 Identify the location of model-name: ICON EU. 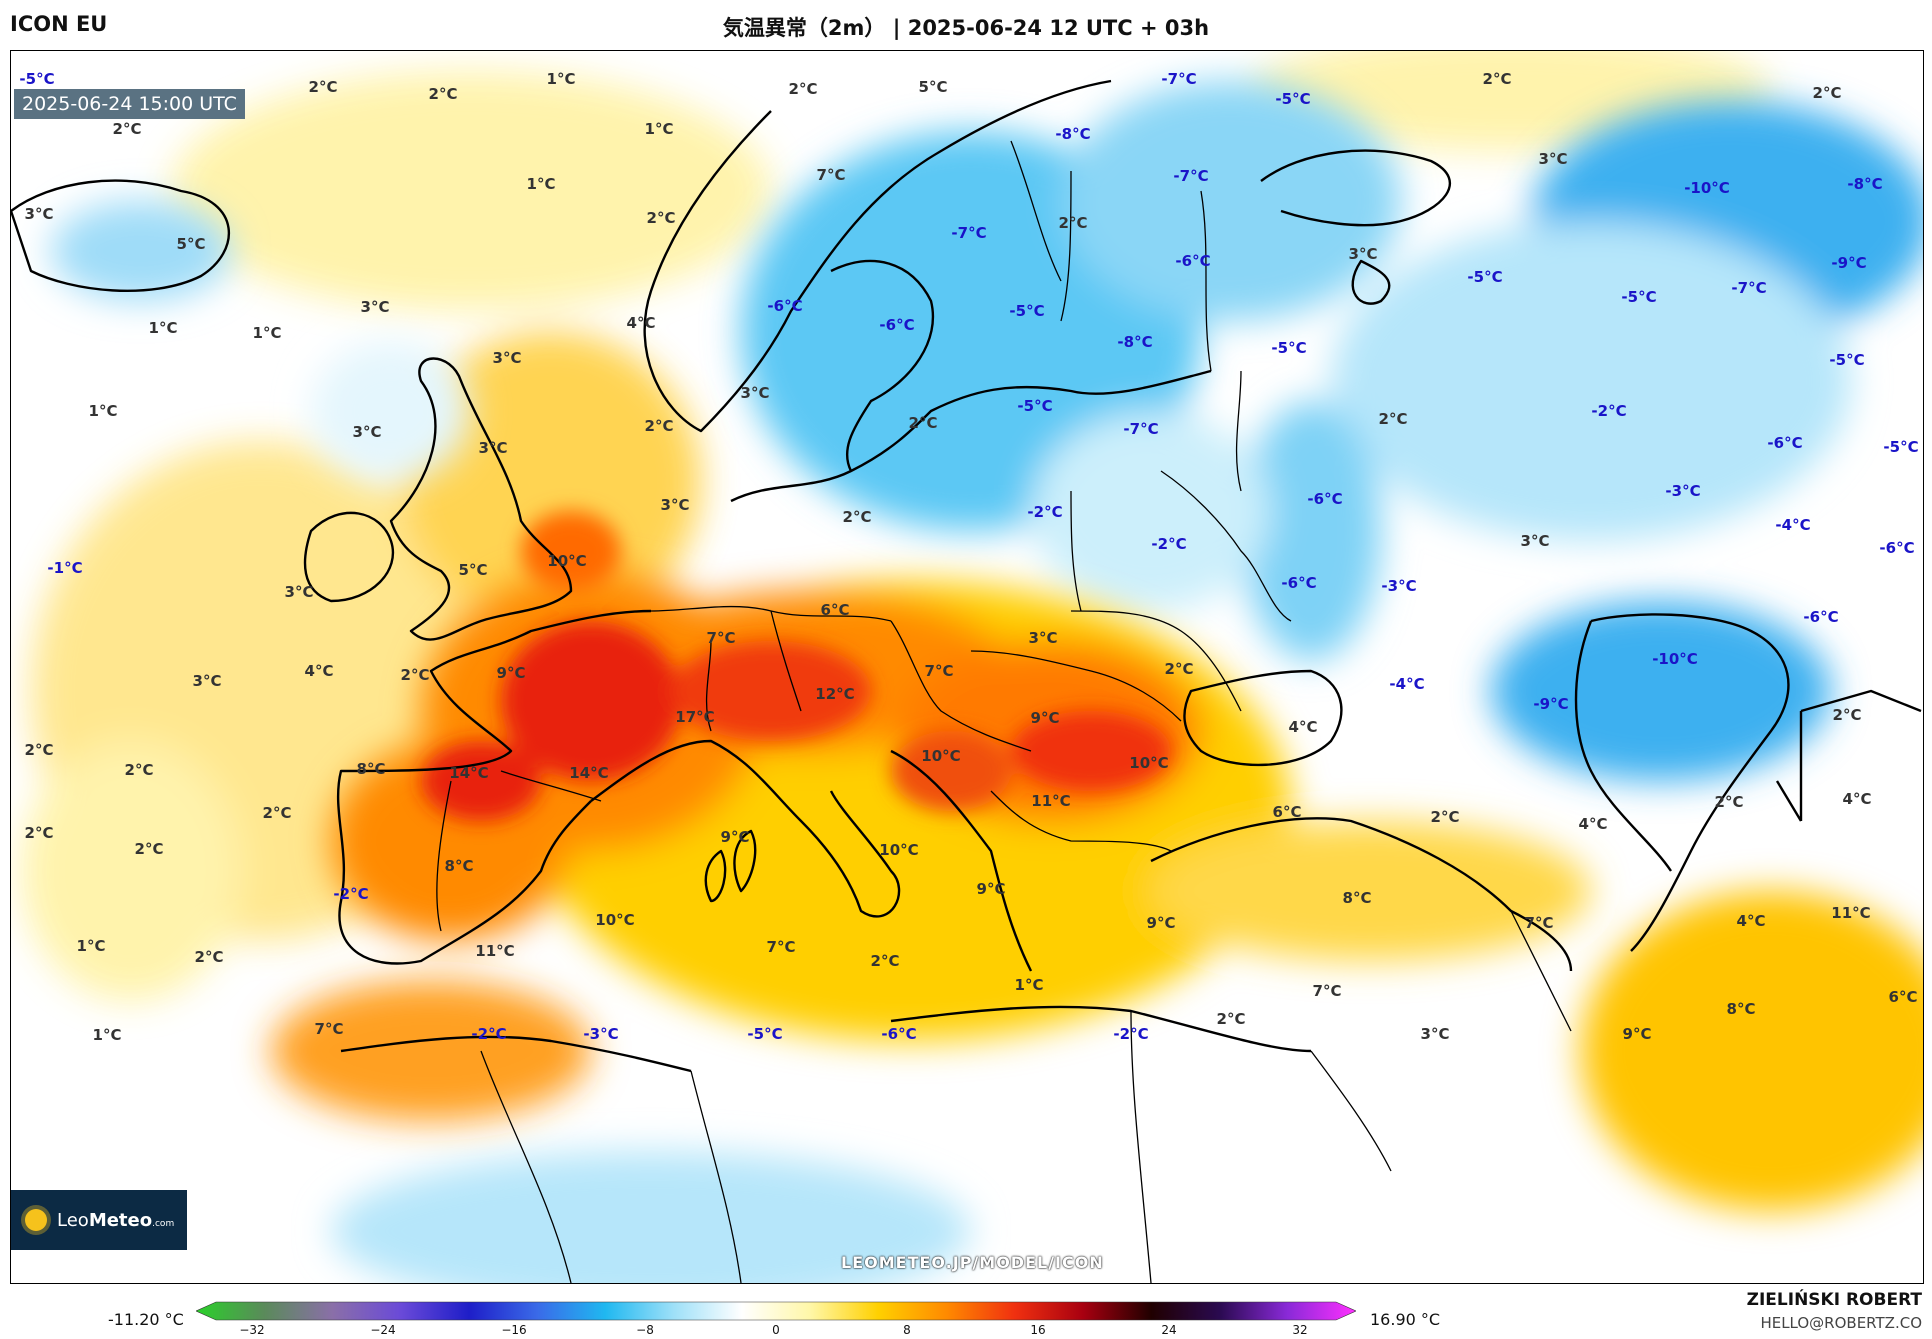
(59, 24).